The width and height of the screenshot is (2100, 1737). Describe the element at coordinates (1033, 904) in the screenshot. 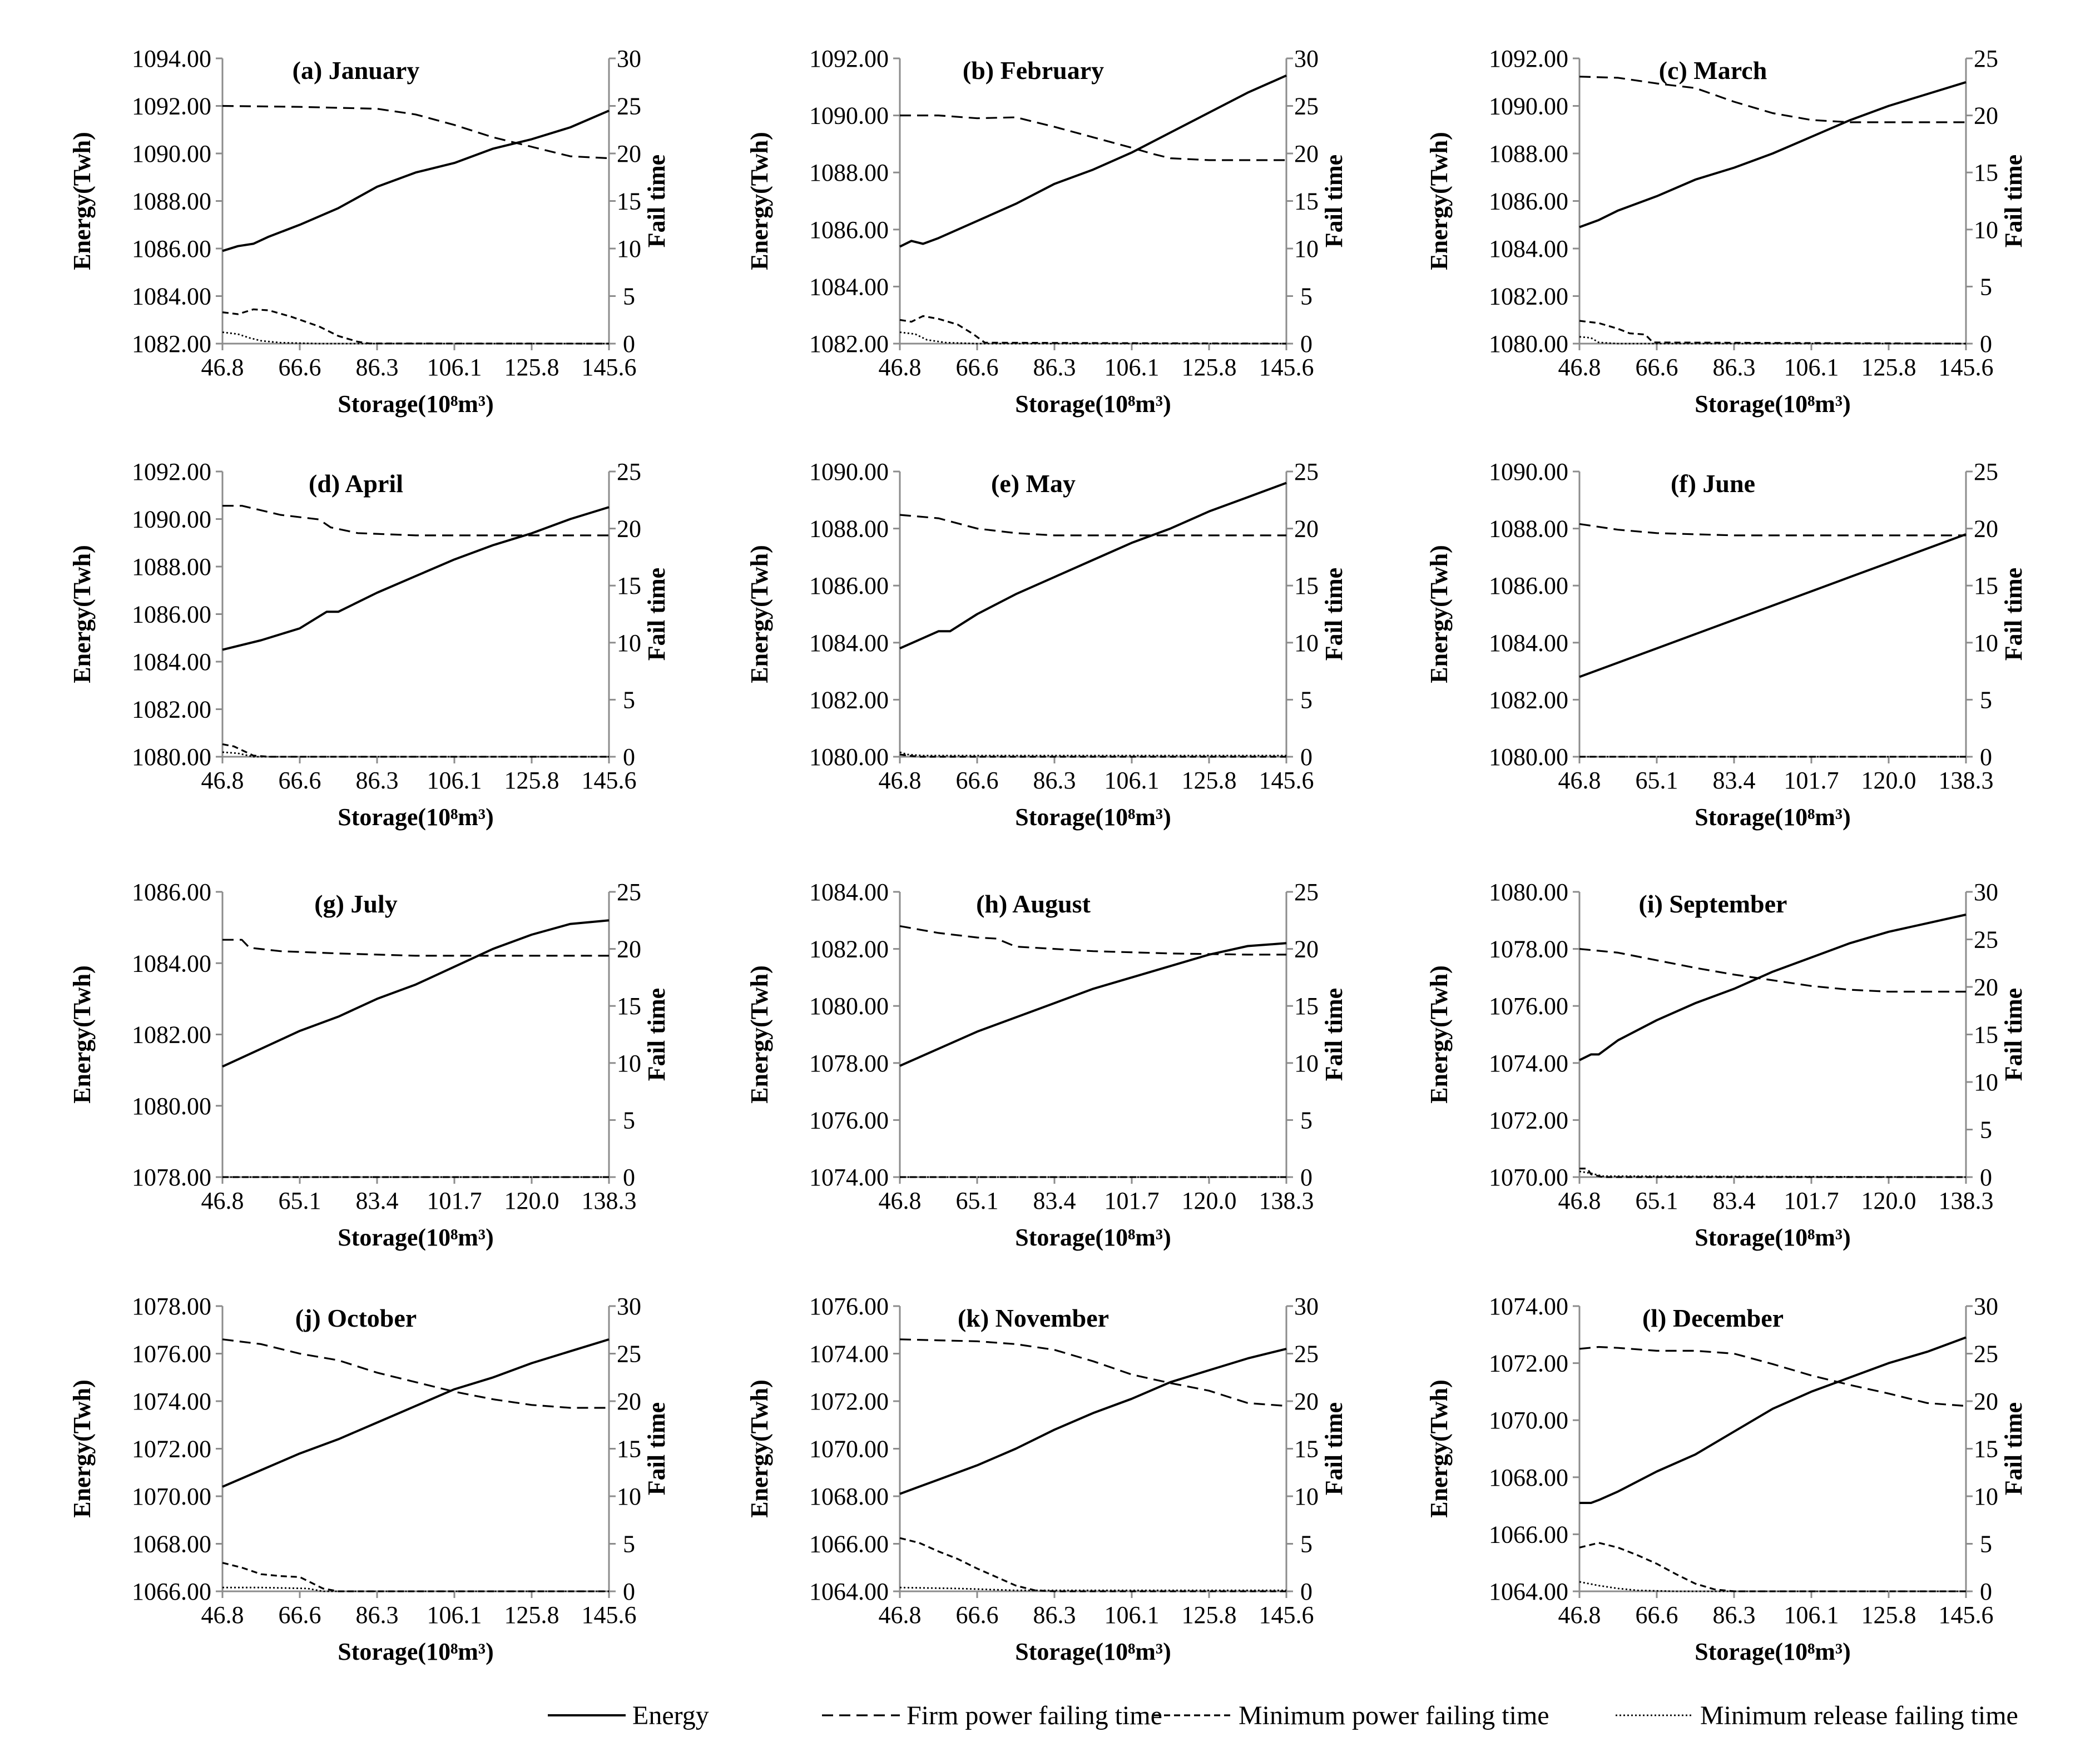

I see `chart-title: (h) August` at that location.